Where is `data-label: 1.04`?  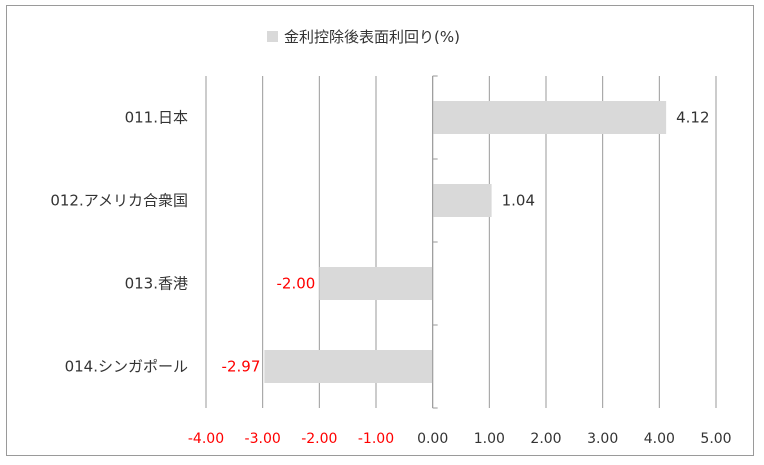
data-label: 1.04 is located at coordinates (518, 201).